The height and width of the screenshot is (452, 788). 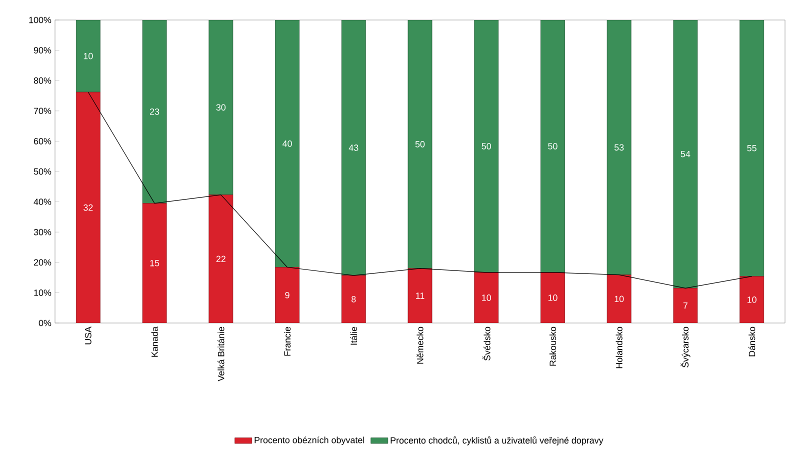 I want to click on annotation: 9, so click(x=287, y=295).